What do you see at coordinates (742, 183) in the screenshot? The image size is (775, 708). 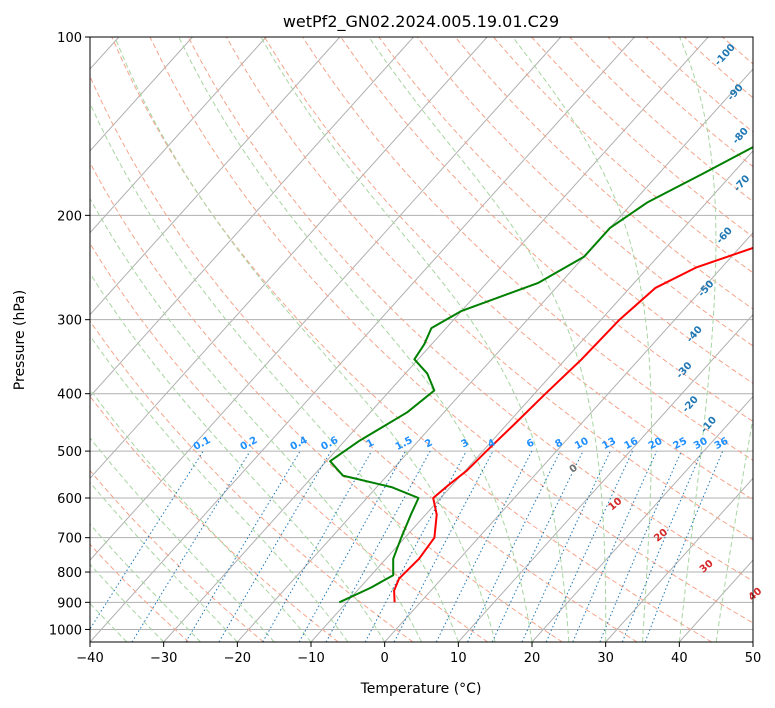 I see `dry-adiabat-label: -70` at bounding box center [742, 183].